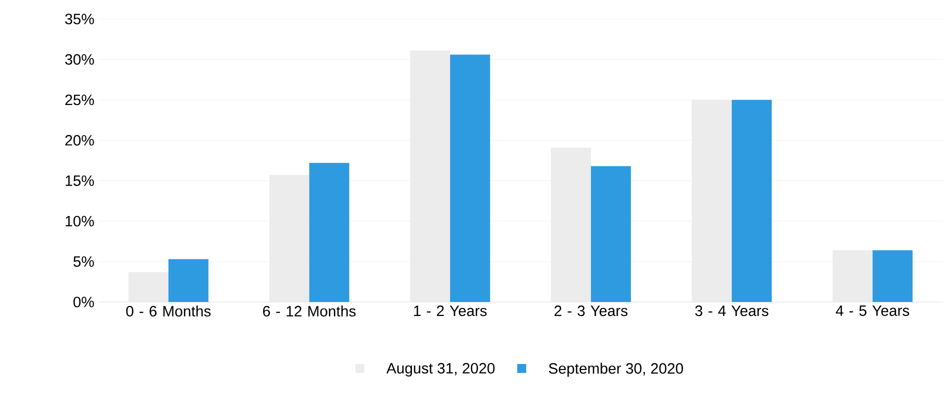 The image size is (945, 417). I want to click on y-tick-label: 15%, so click(80, 180).